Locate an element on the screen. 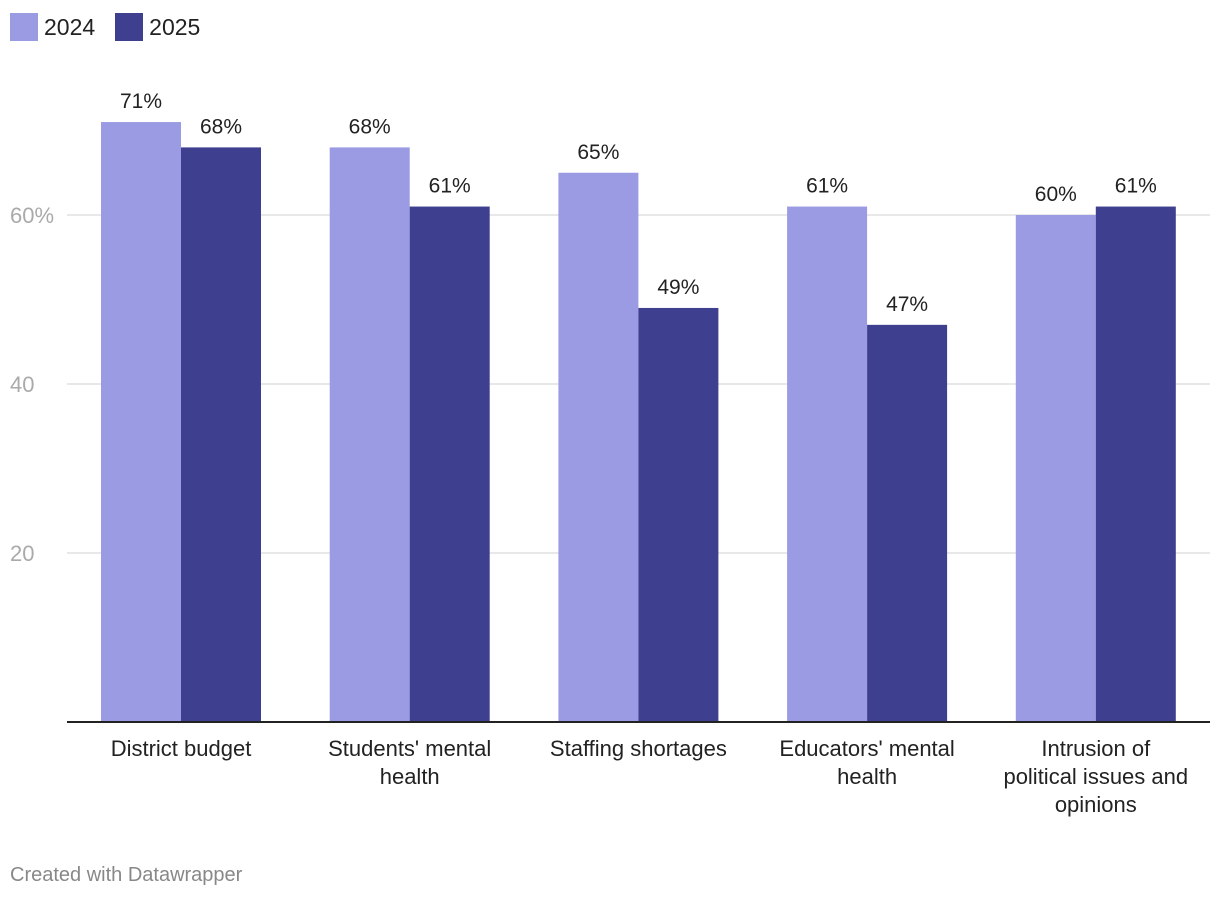  value-label-2024-2: 65% is located at coordinates (598, 152).